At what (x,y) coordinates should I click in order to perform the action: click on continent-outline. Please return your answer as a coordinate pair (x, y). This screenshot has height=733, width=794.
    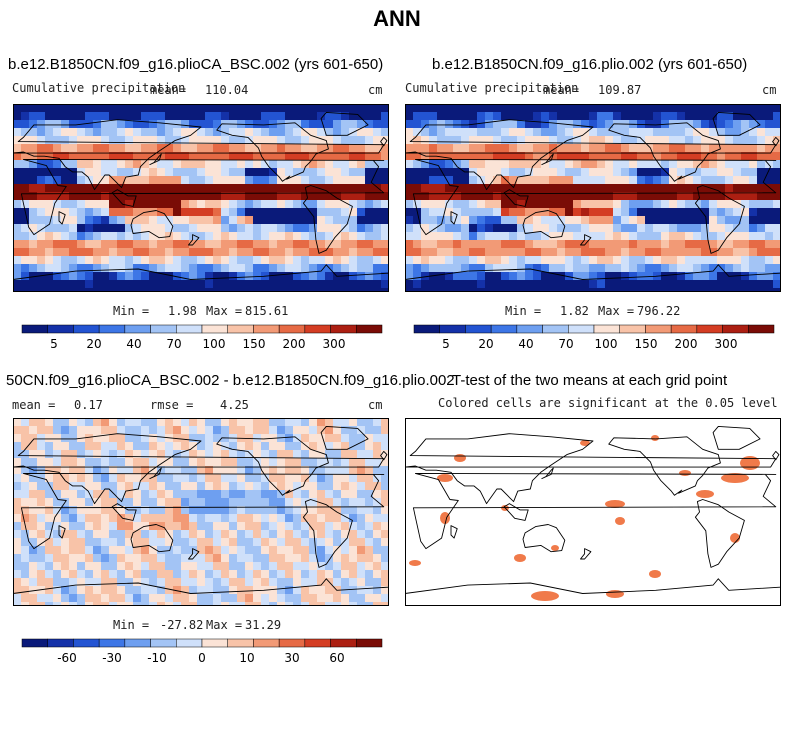
    Looking at the image, I should click on (591, 155).